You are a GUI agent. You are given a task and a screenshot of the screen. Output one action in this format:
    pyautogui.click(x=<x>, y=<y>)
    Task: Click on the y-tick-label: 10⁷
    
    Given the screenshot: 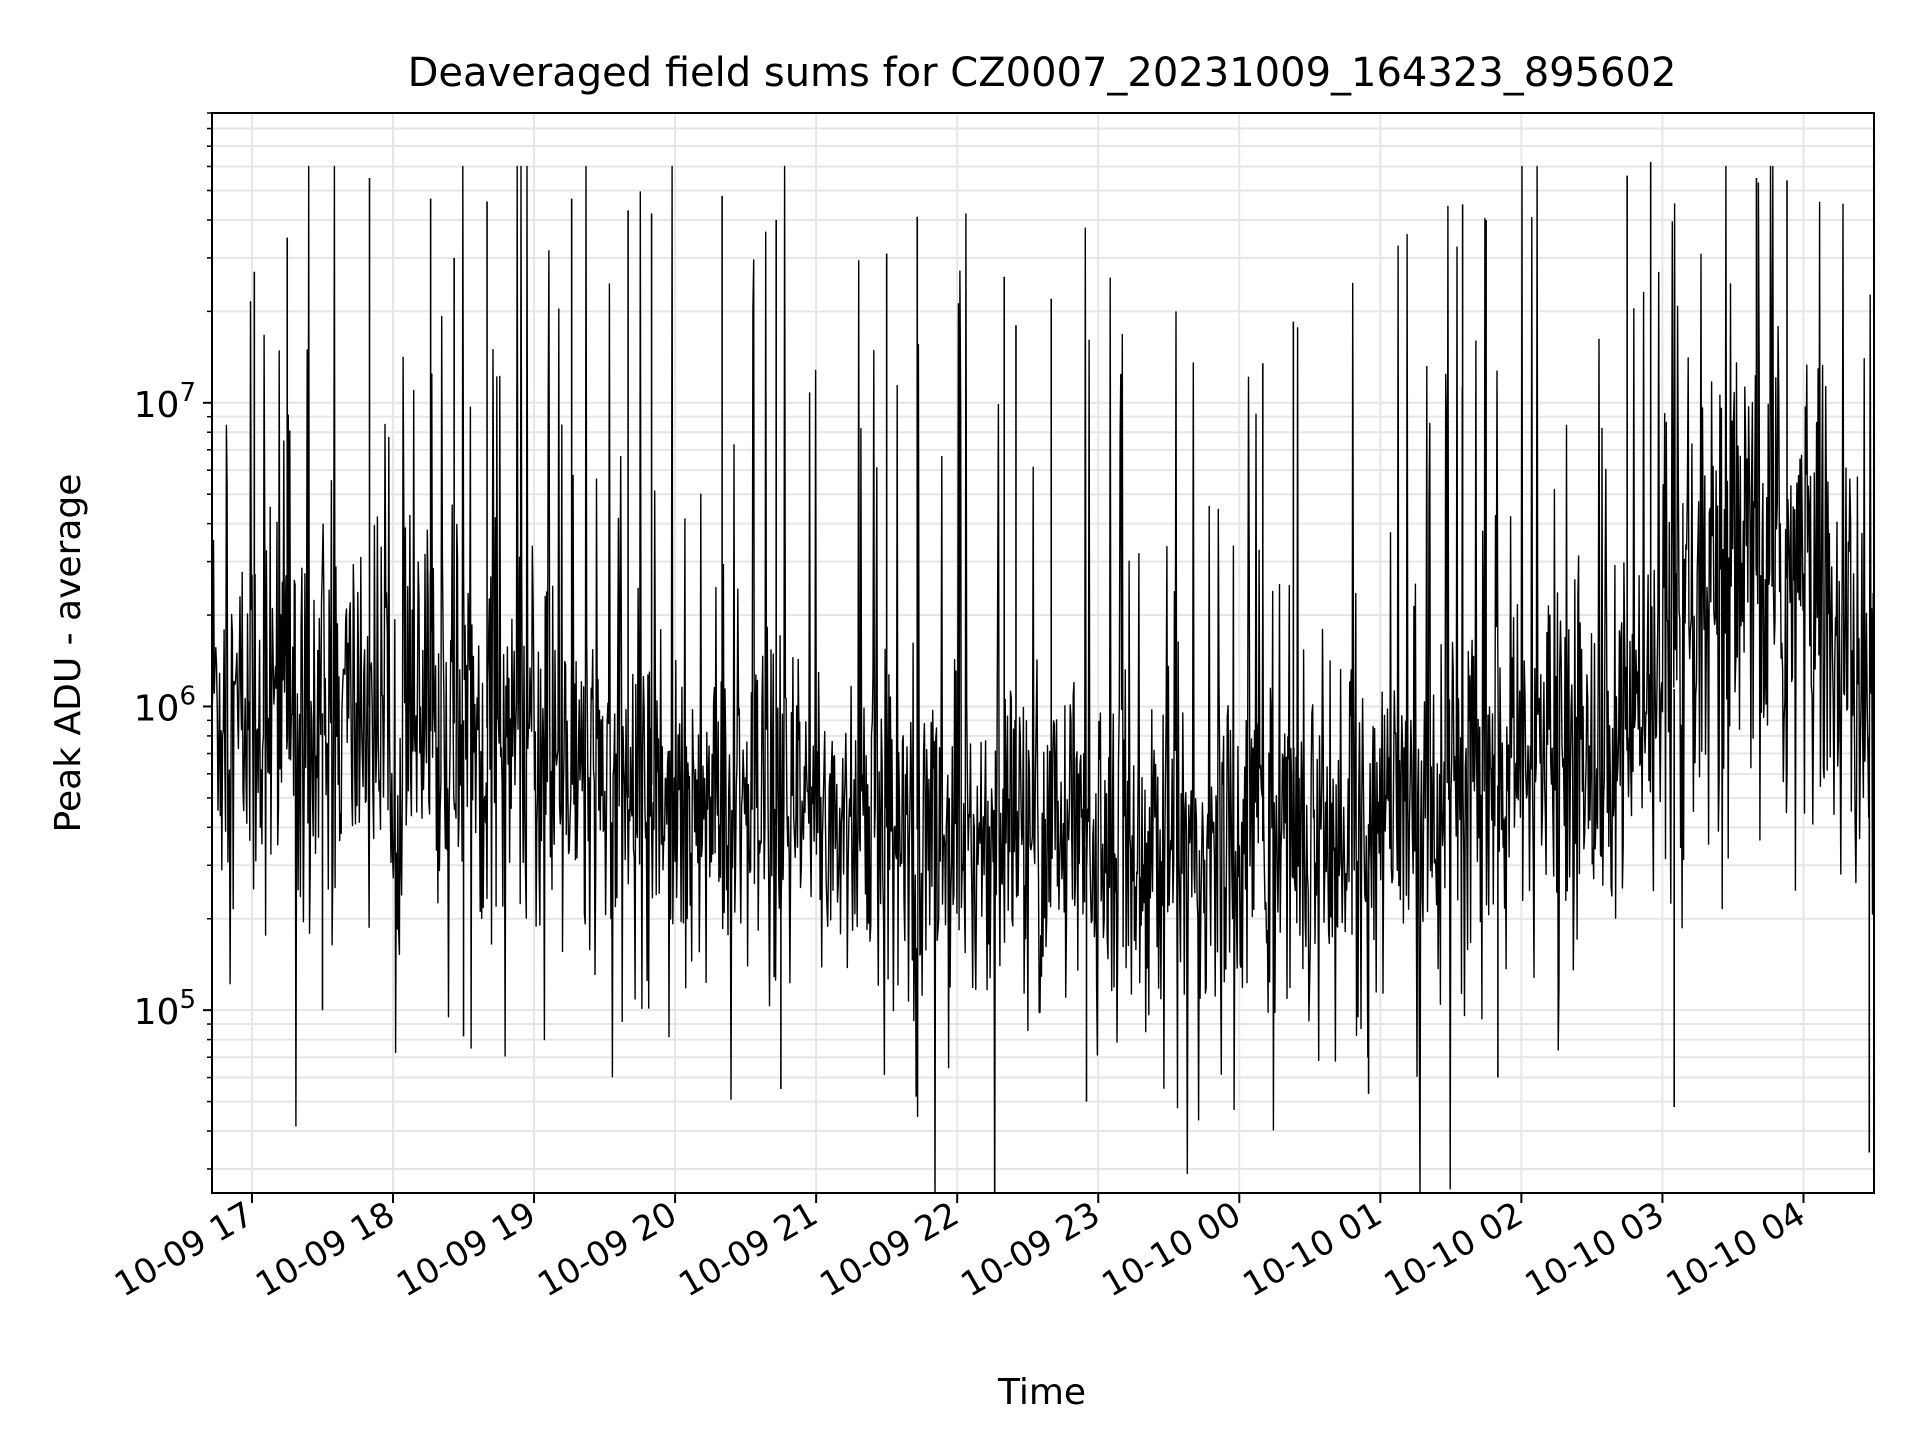 What is the action you would take?
    pyautogui.click(x=165, y=402)
    